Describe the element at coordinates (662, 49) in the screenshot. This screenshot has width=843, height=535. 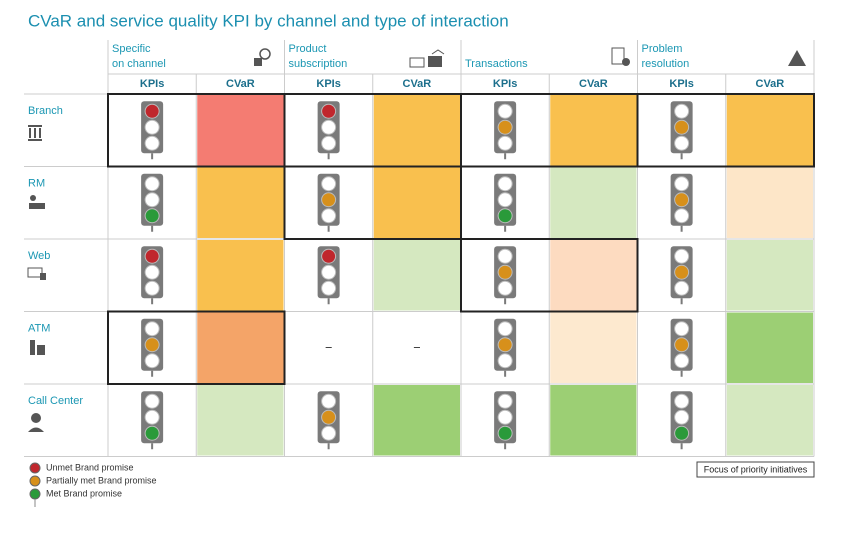
I see `group-label: Problem` at that location.